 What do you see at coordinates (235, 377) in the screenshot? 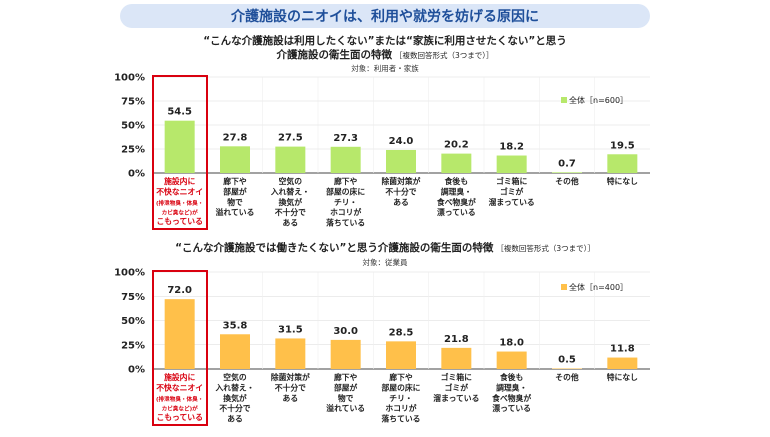
I see `bottom-category-label-line: 空気の` at bounding box center [235, 377].